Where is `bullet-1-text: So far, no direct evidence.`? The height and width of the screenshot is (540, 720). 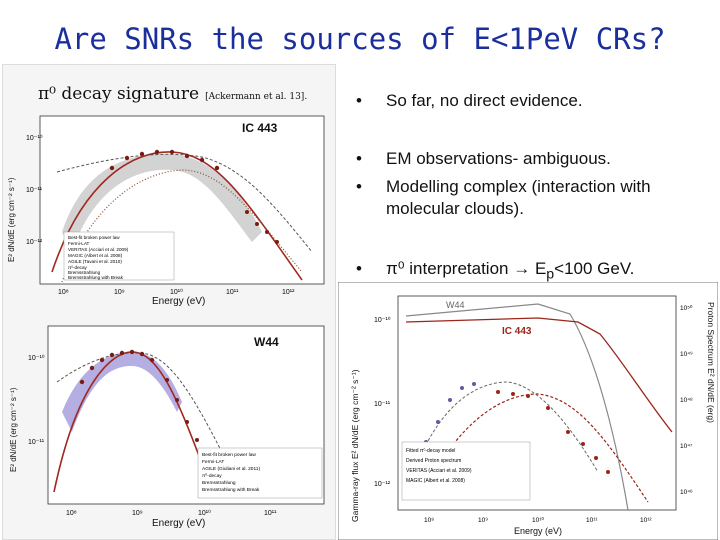
bullet-1-text: So far, no direct evidence. is located at coordinates (484, 100).